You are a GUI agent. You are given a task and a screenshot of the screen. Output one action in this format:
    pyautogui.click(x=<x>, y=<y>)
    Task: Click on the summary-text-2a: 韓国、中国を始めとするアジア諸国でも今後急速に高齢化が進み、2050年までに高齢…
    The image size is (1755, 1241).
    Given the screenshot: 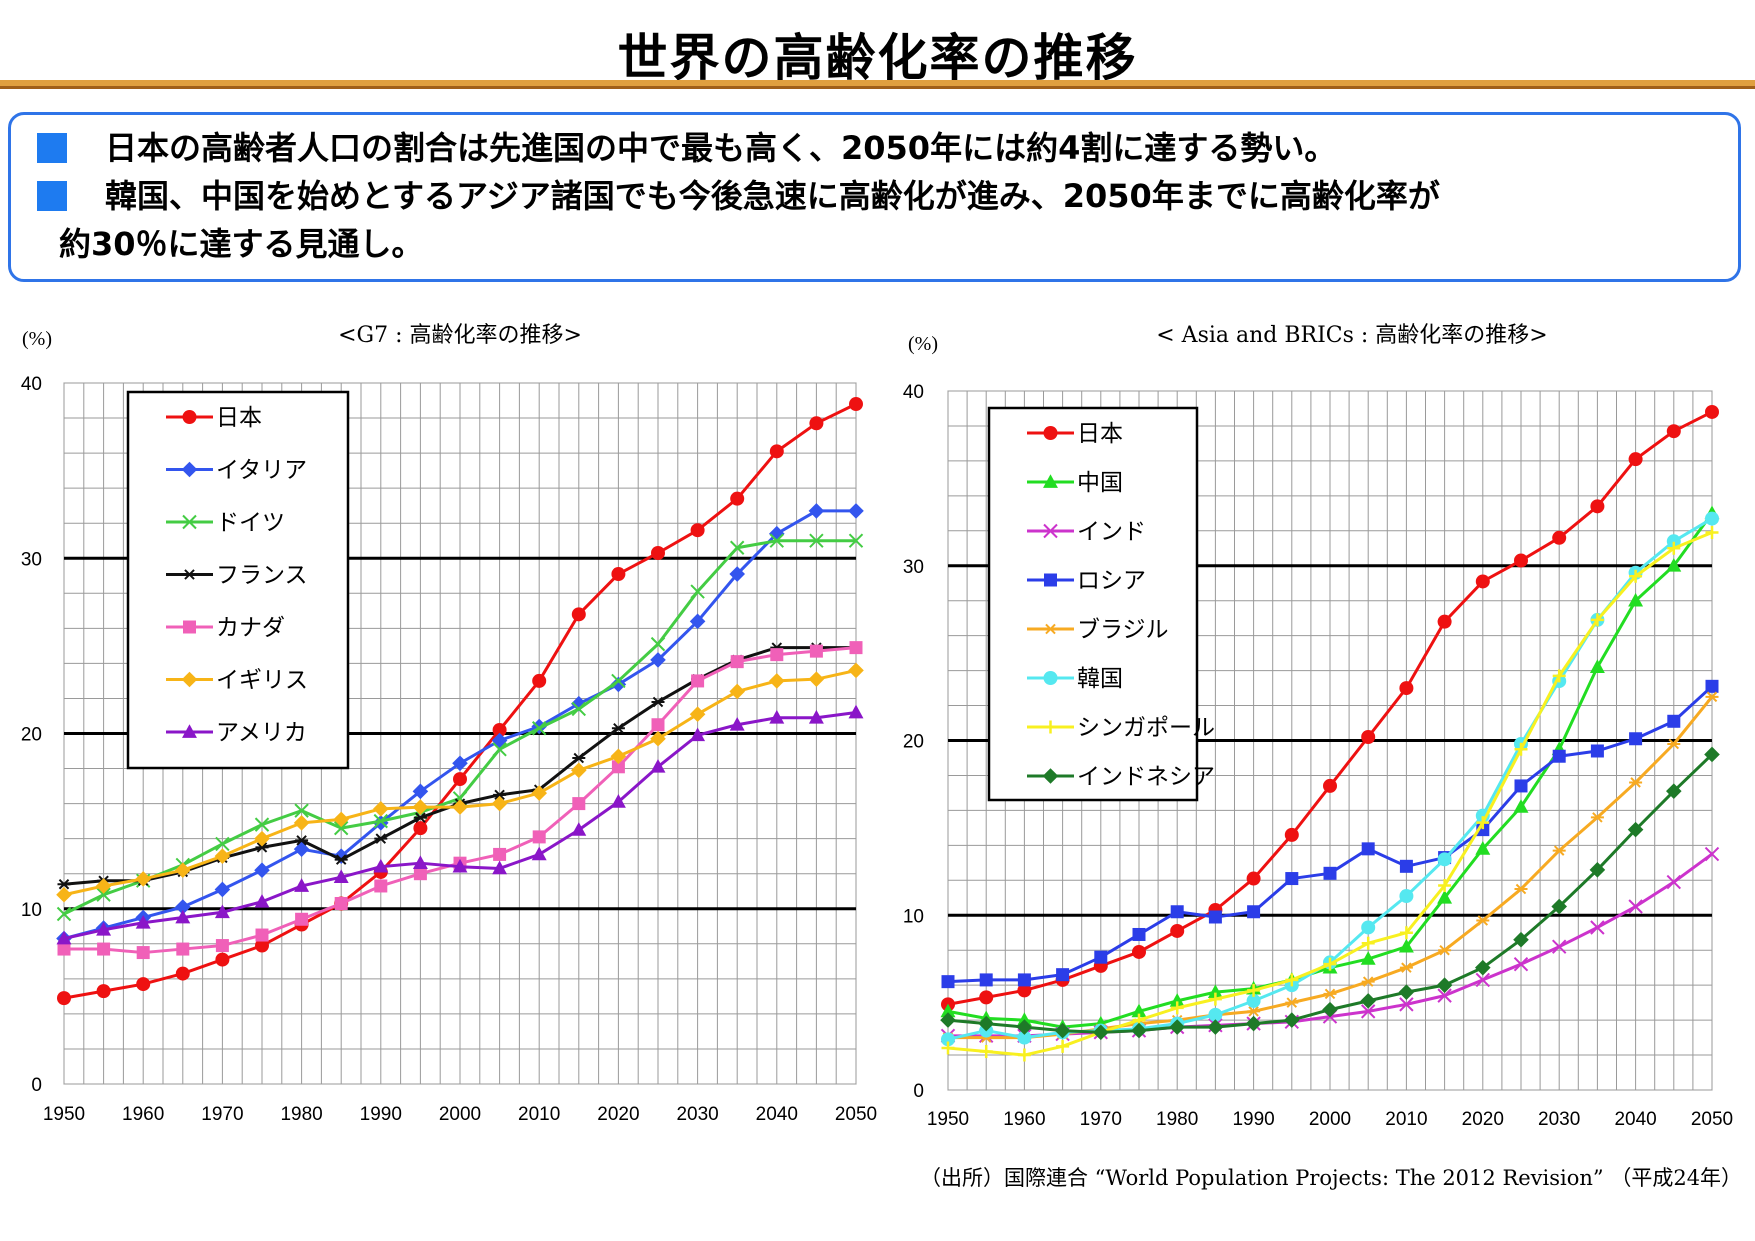 What is the action you would take?
    pyautogui.click(x=772, y=196)
    